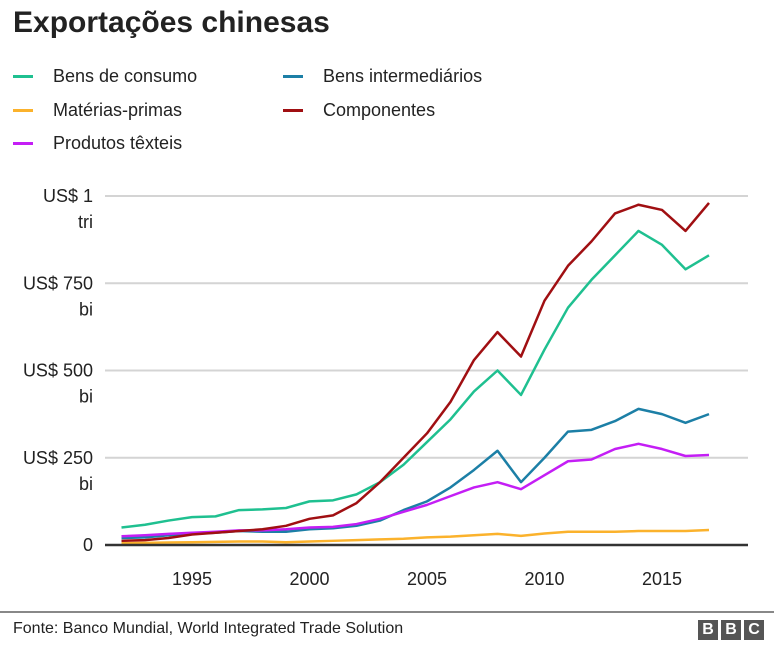 The image size is (774, 647). I want to click on legend-label: Bens intermediários, so click(403, 76).